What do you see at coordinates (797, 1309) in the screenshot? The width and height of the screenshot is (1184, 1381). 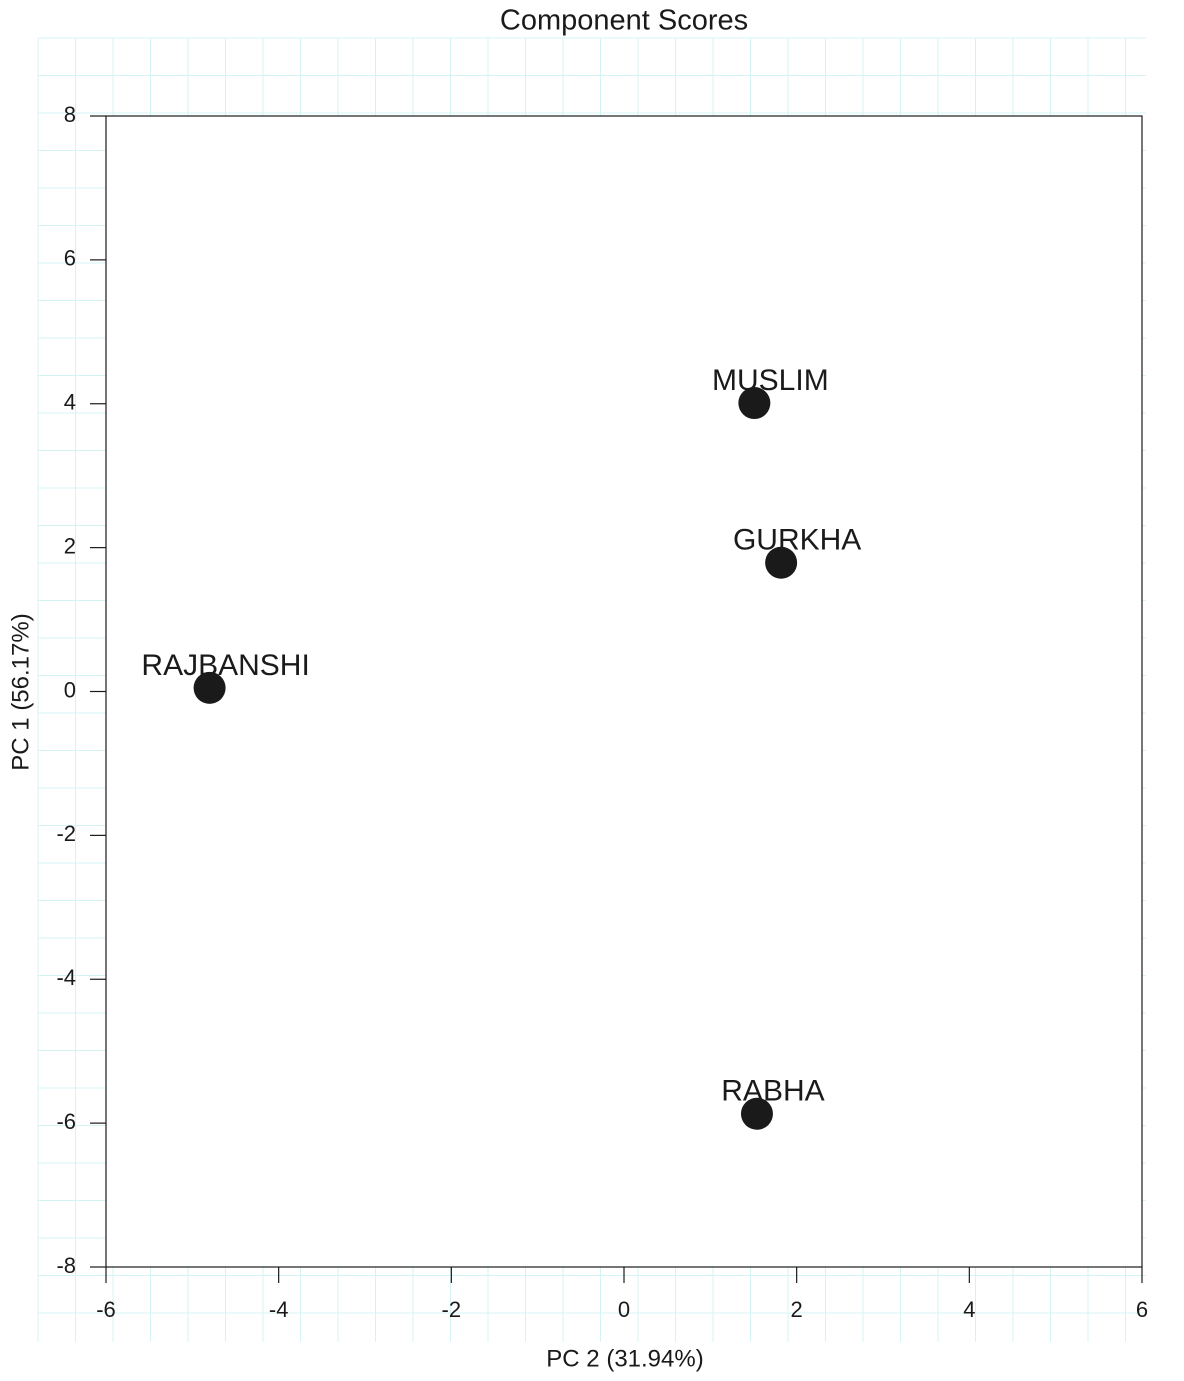 I see `x-tick-label: 2` at bounding box center [797, 1309].